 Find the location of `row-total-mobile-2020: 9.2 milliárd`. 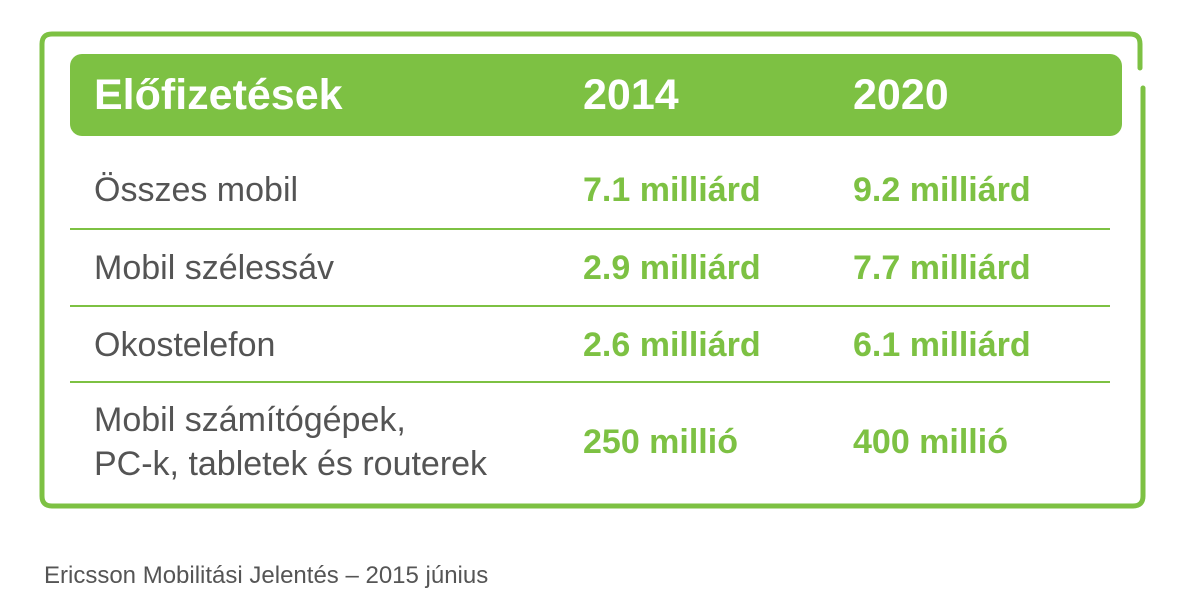

row-total-mobile-2020: 9.2 milliárd is located at coordinates (942, 190).